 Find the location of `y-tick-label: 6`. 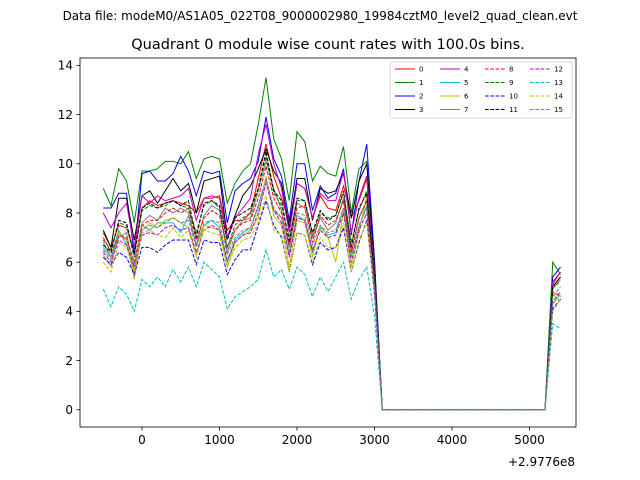

y-tick-label: 6 is located at coordinates (69, 262).